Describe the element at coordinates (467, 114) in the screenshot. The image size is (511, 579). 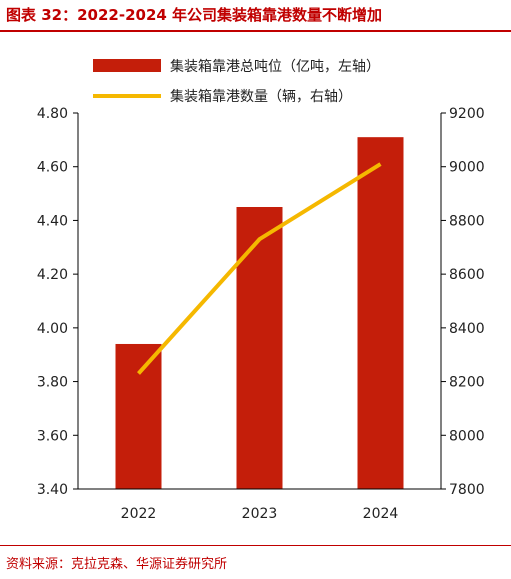
I see `right-tick-label: 9200` at that location.